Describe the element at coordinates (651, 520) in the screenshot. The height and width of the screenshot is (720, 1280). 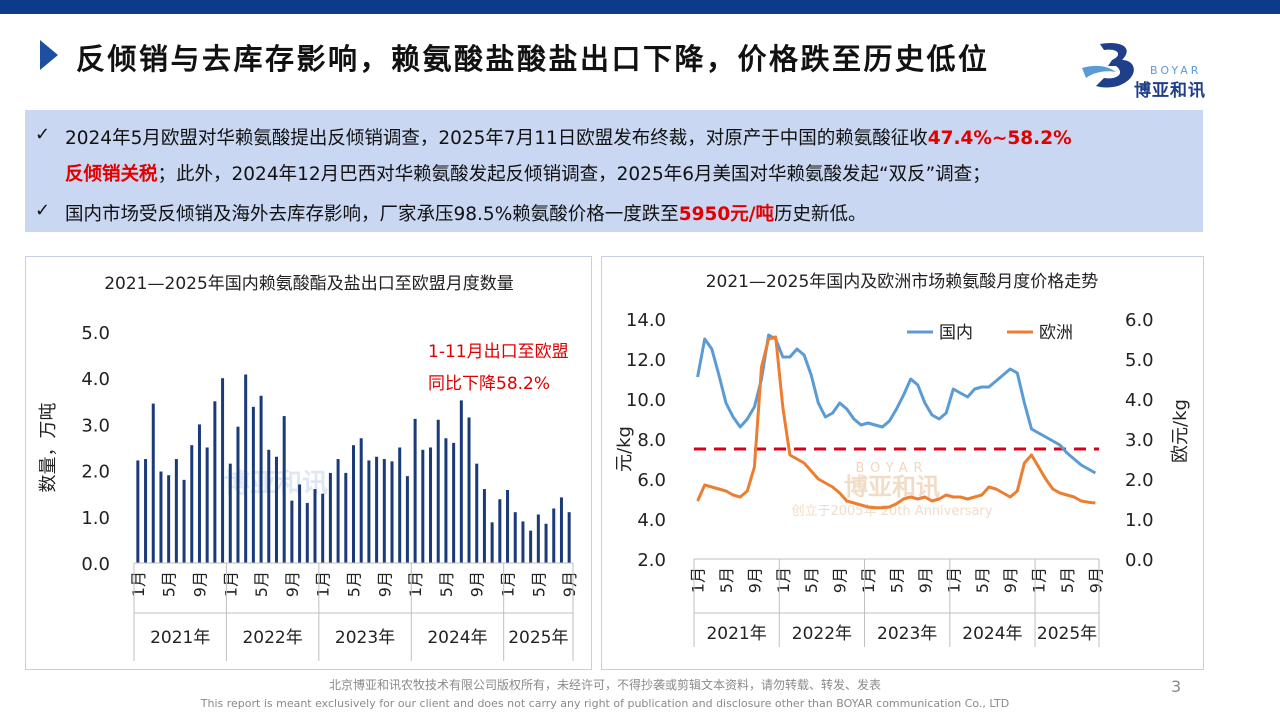
I see `y-left-tick-label: 4.0` at that location.